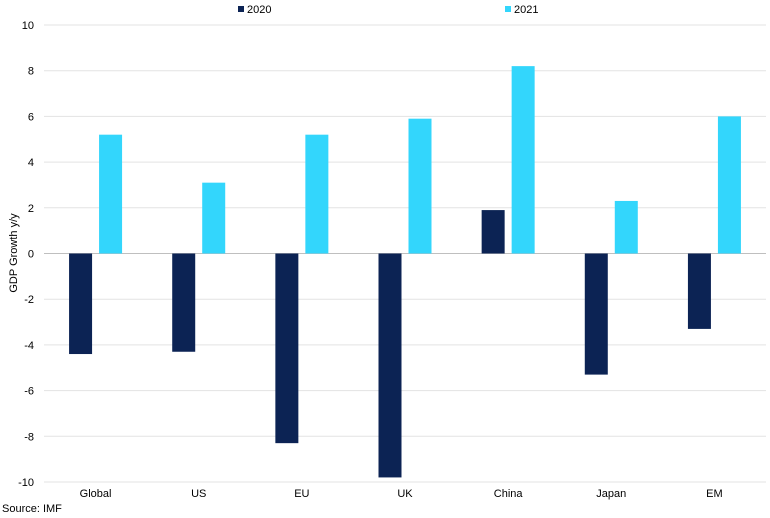 This screenshot has height=518, width=770. Describe the element at coordinates (184, 302) in the screenshot. I see `bar-2020-us` at that location.